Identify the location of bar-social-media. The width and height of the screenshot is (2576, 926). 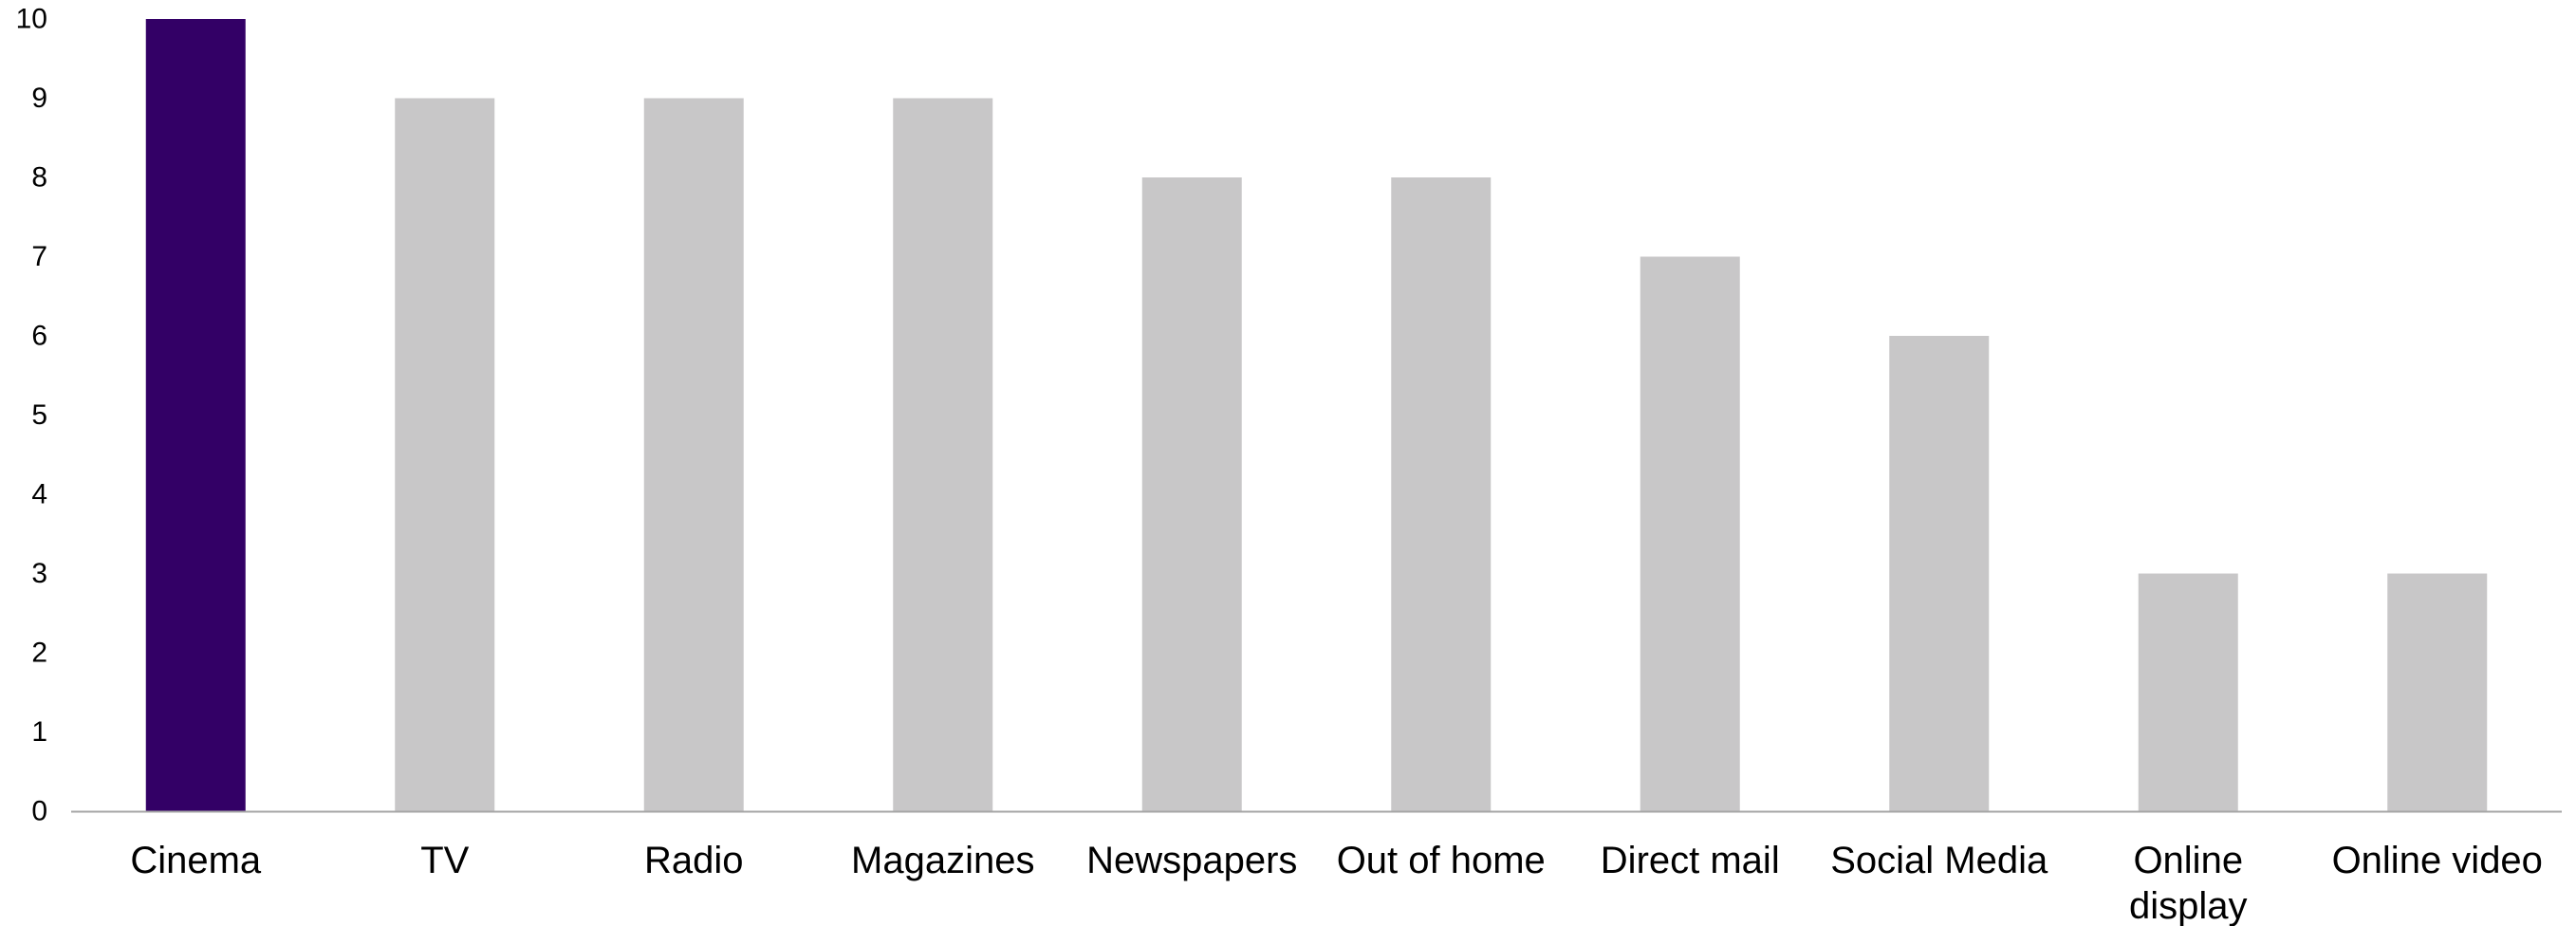
(1939, 573).